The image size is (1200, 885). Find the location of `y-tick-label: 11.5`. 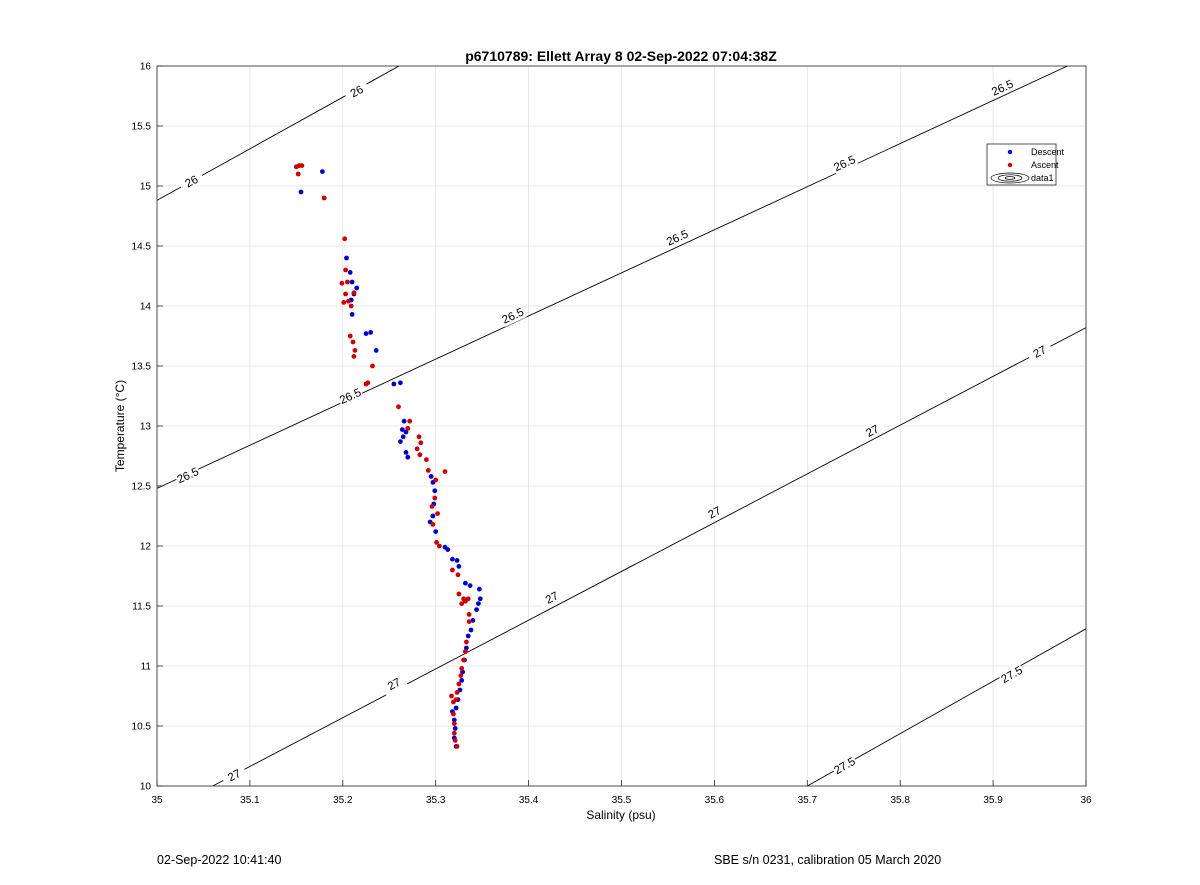

y-tick-label: 11.5 is located at coordinates (141, 607).